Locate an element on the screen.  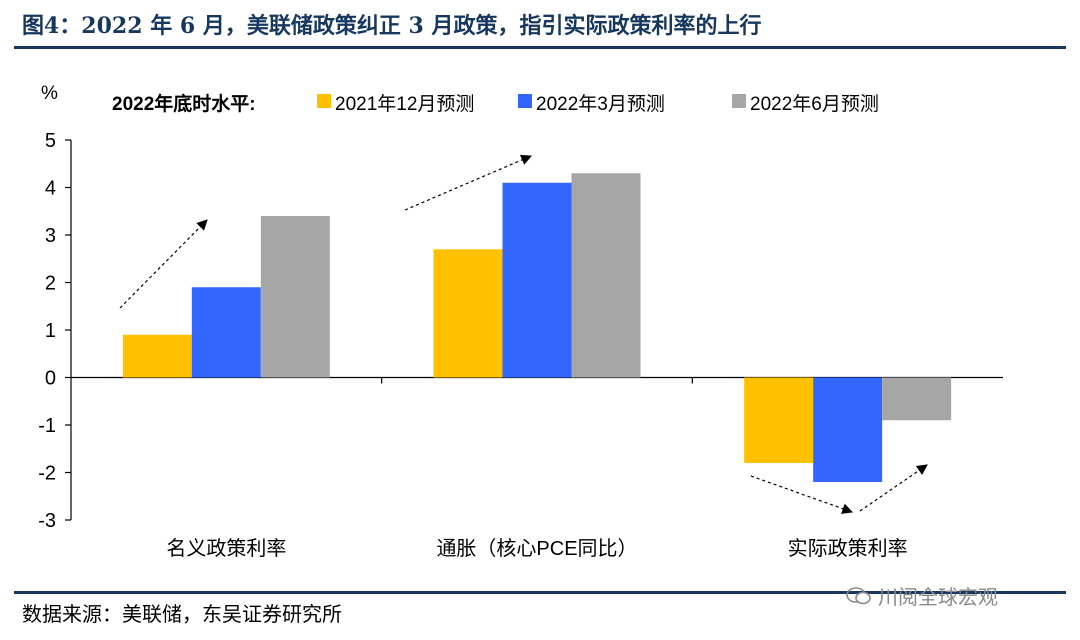
figure-title: 图4：2022 年 6 月，美联储政策纠正 3 月政策，指引实际政策利率的上行 is located at coordinates (392, 26).